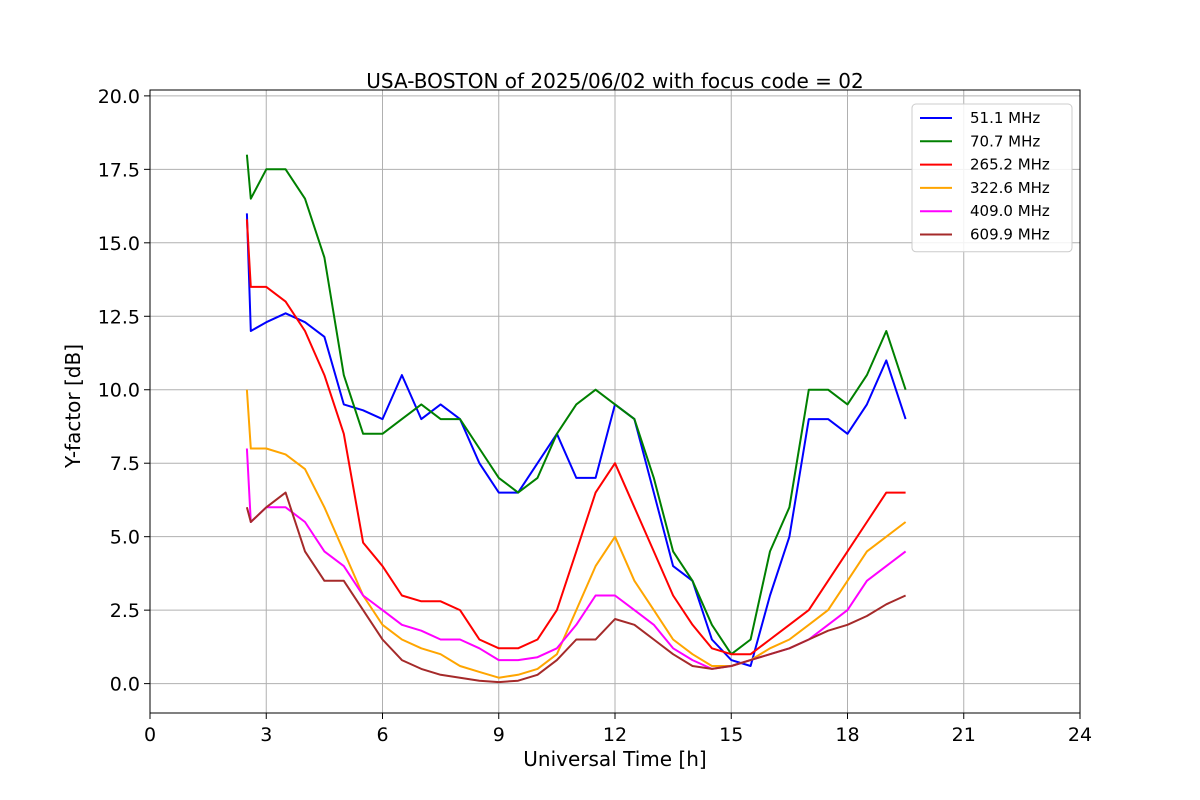  Describe the element at coordinates (382, 735) in the screenshot. I see `x-tick-label: 6` at that location.